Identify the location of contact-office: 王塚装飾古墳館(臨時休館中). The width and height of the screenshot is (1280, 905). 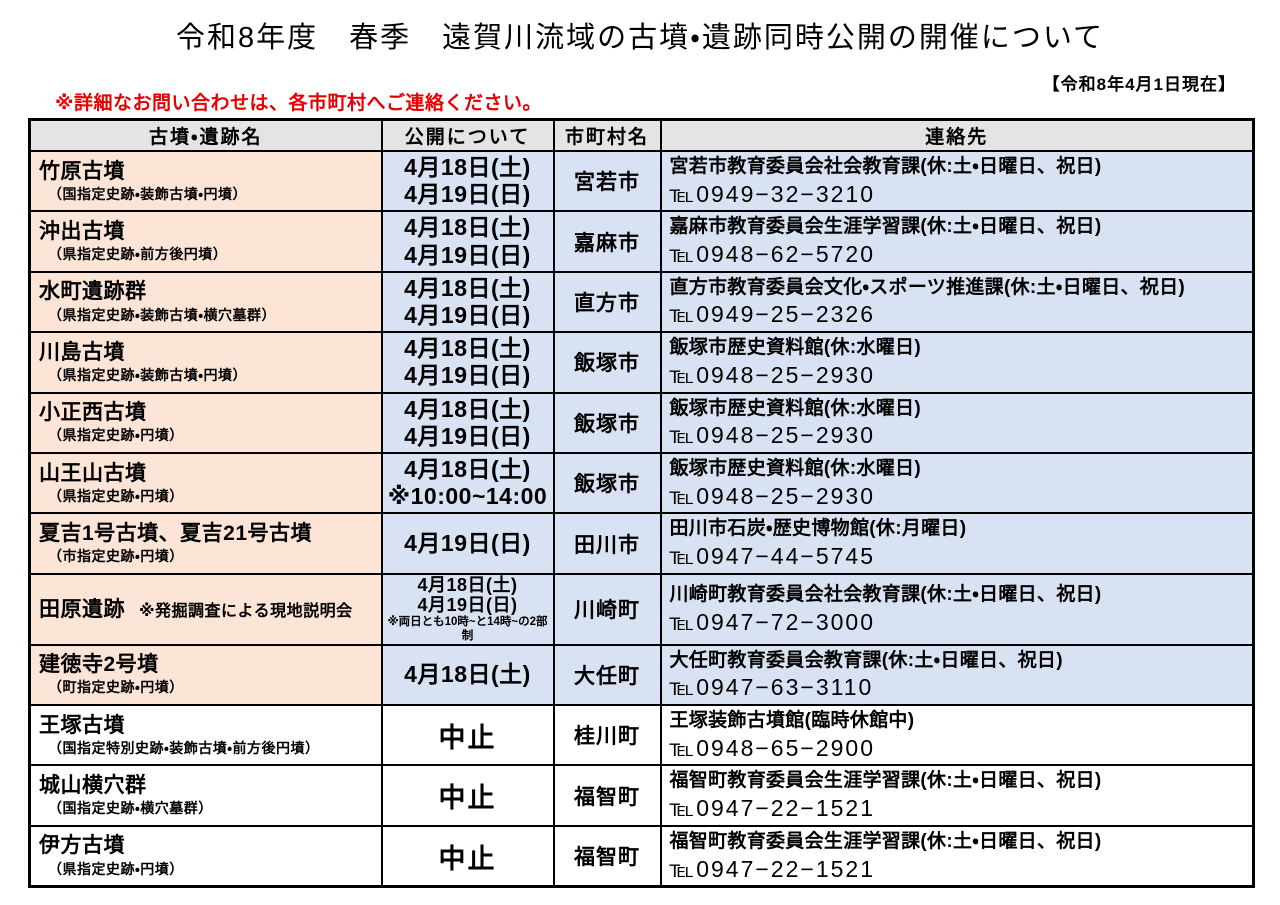
(792, 721).